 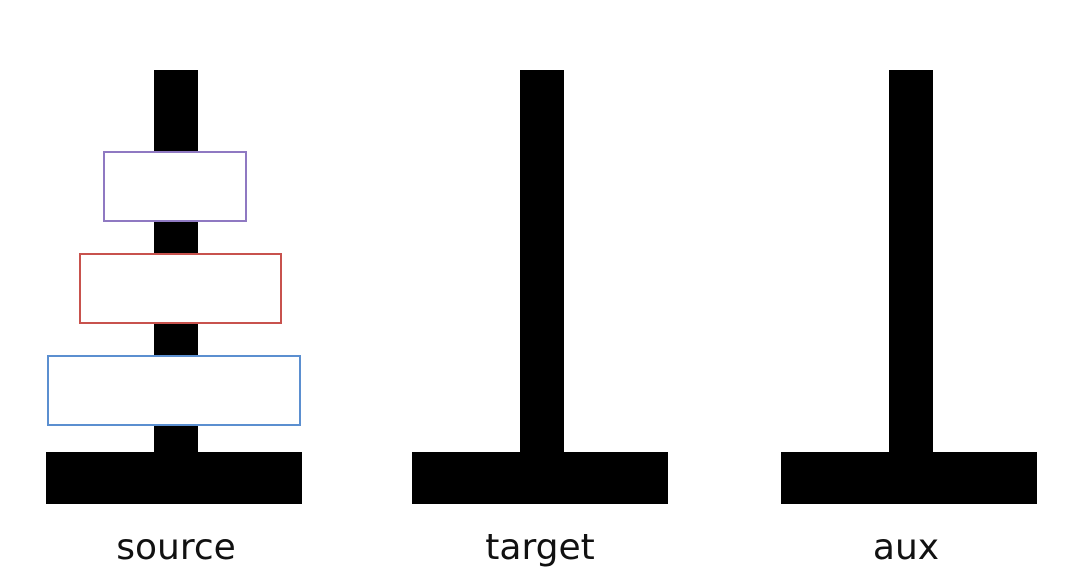 I want to click on target-label: target, so click(x=540, y=547).